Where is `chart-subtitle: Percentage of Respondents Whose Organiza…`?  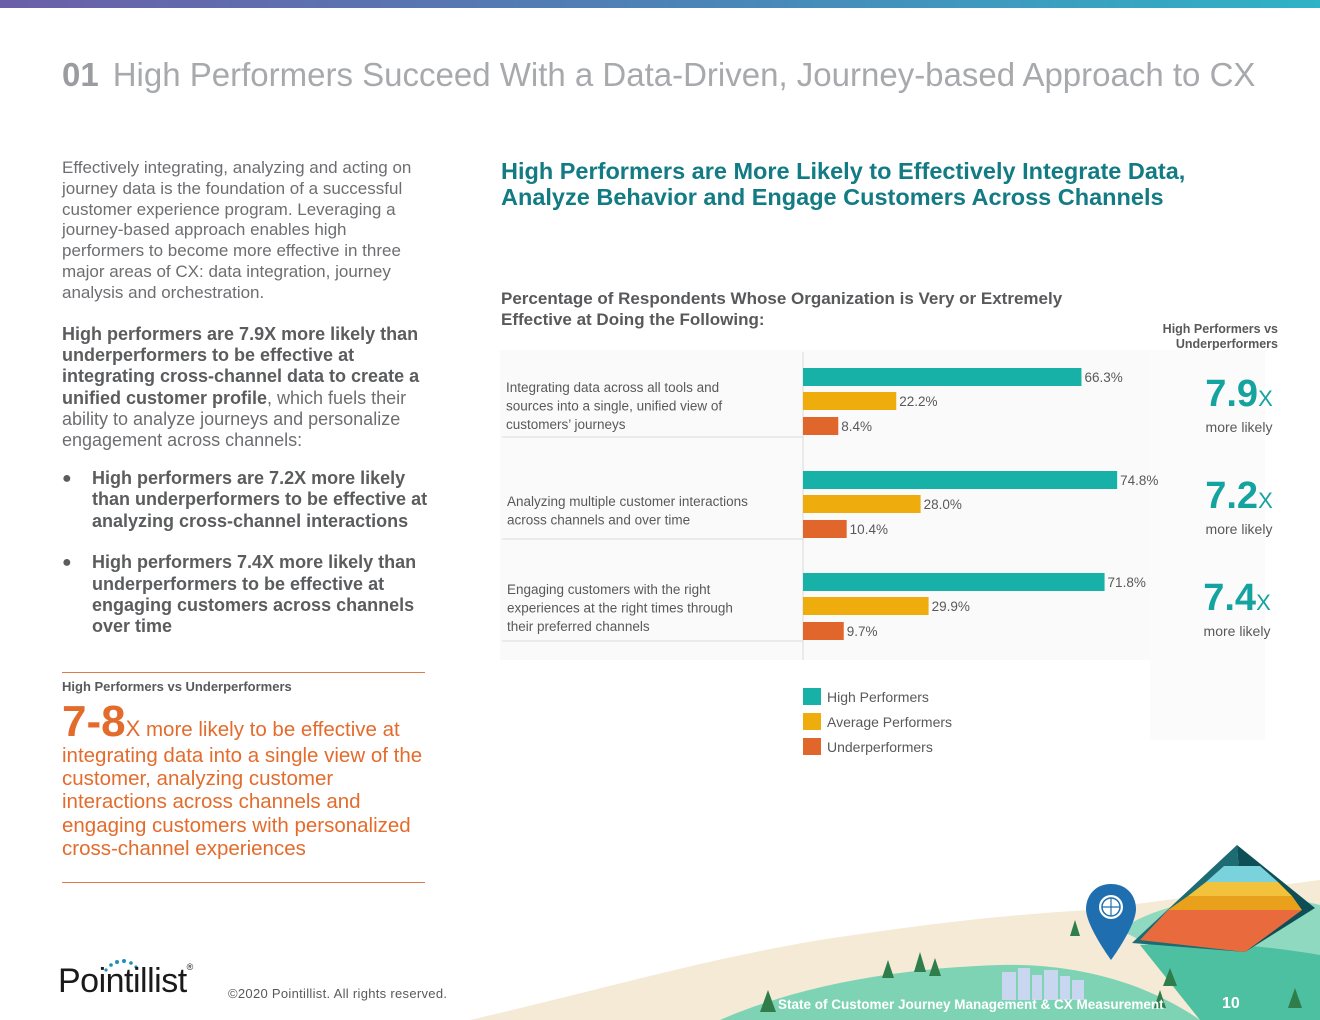
chart-subtitle: Percentage of Respondents Whose Organiza… is located at coordinates (782, 309).